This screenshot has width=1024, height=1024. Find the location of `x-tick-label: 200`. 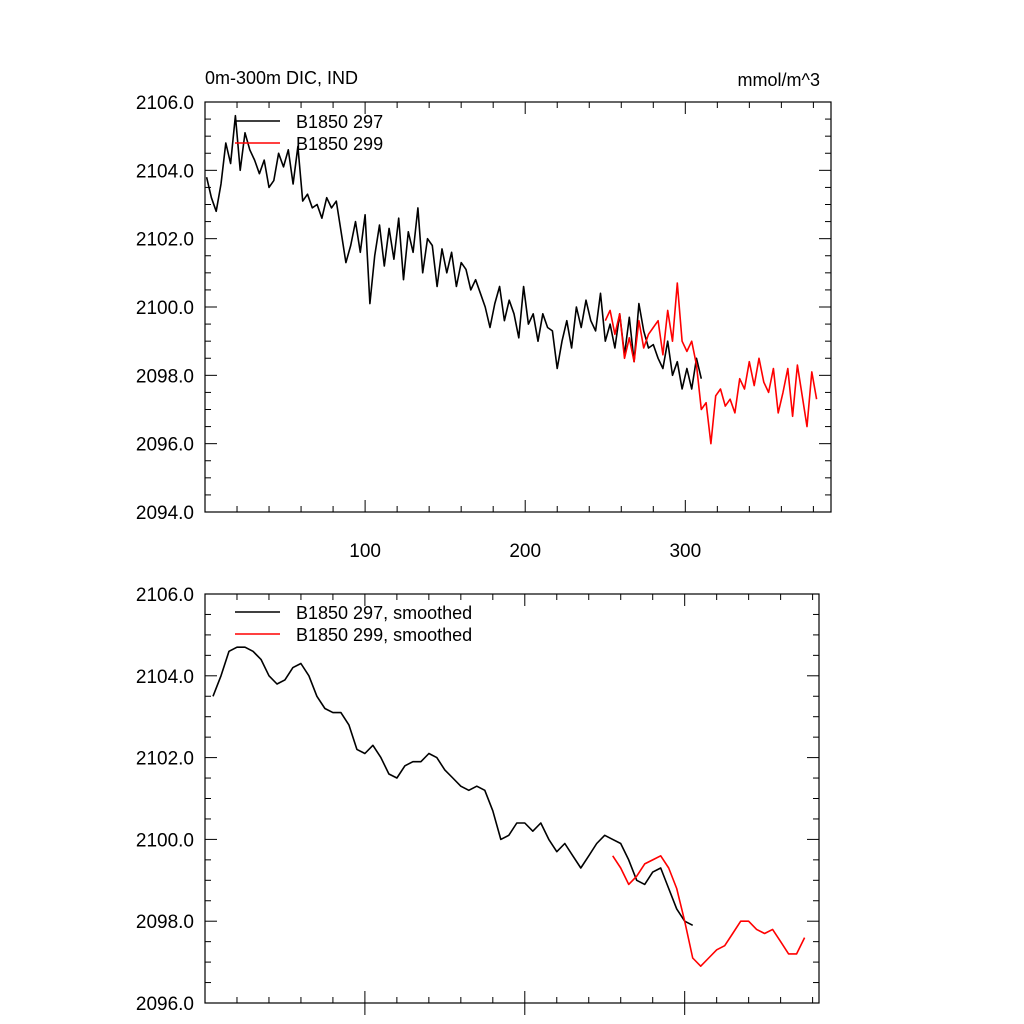

x-tick-label: 200 is located at coordinates (525, 551).